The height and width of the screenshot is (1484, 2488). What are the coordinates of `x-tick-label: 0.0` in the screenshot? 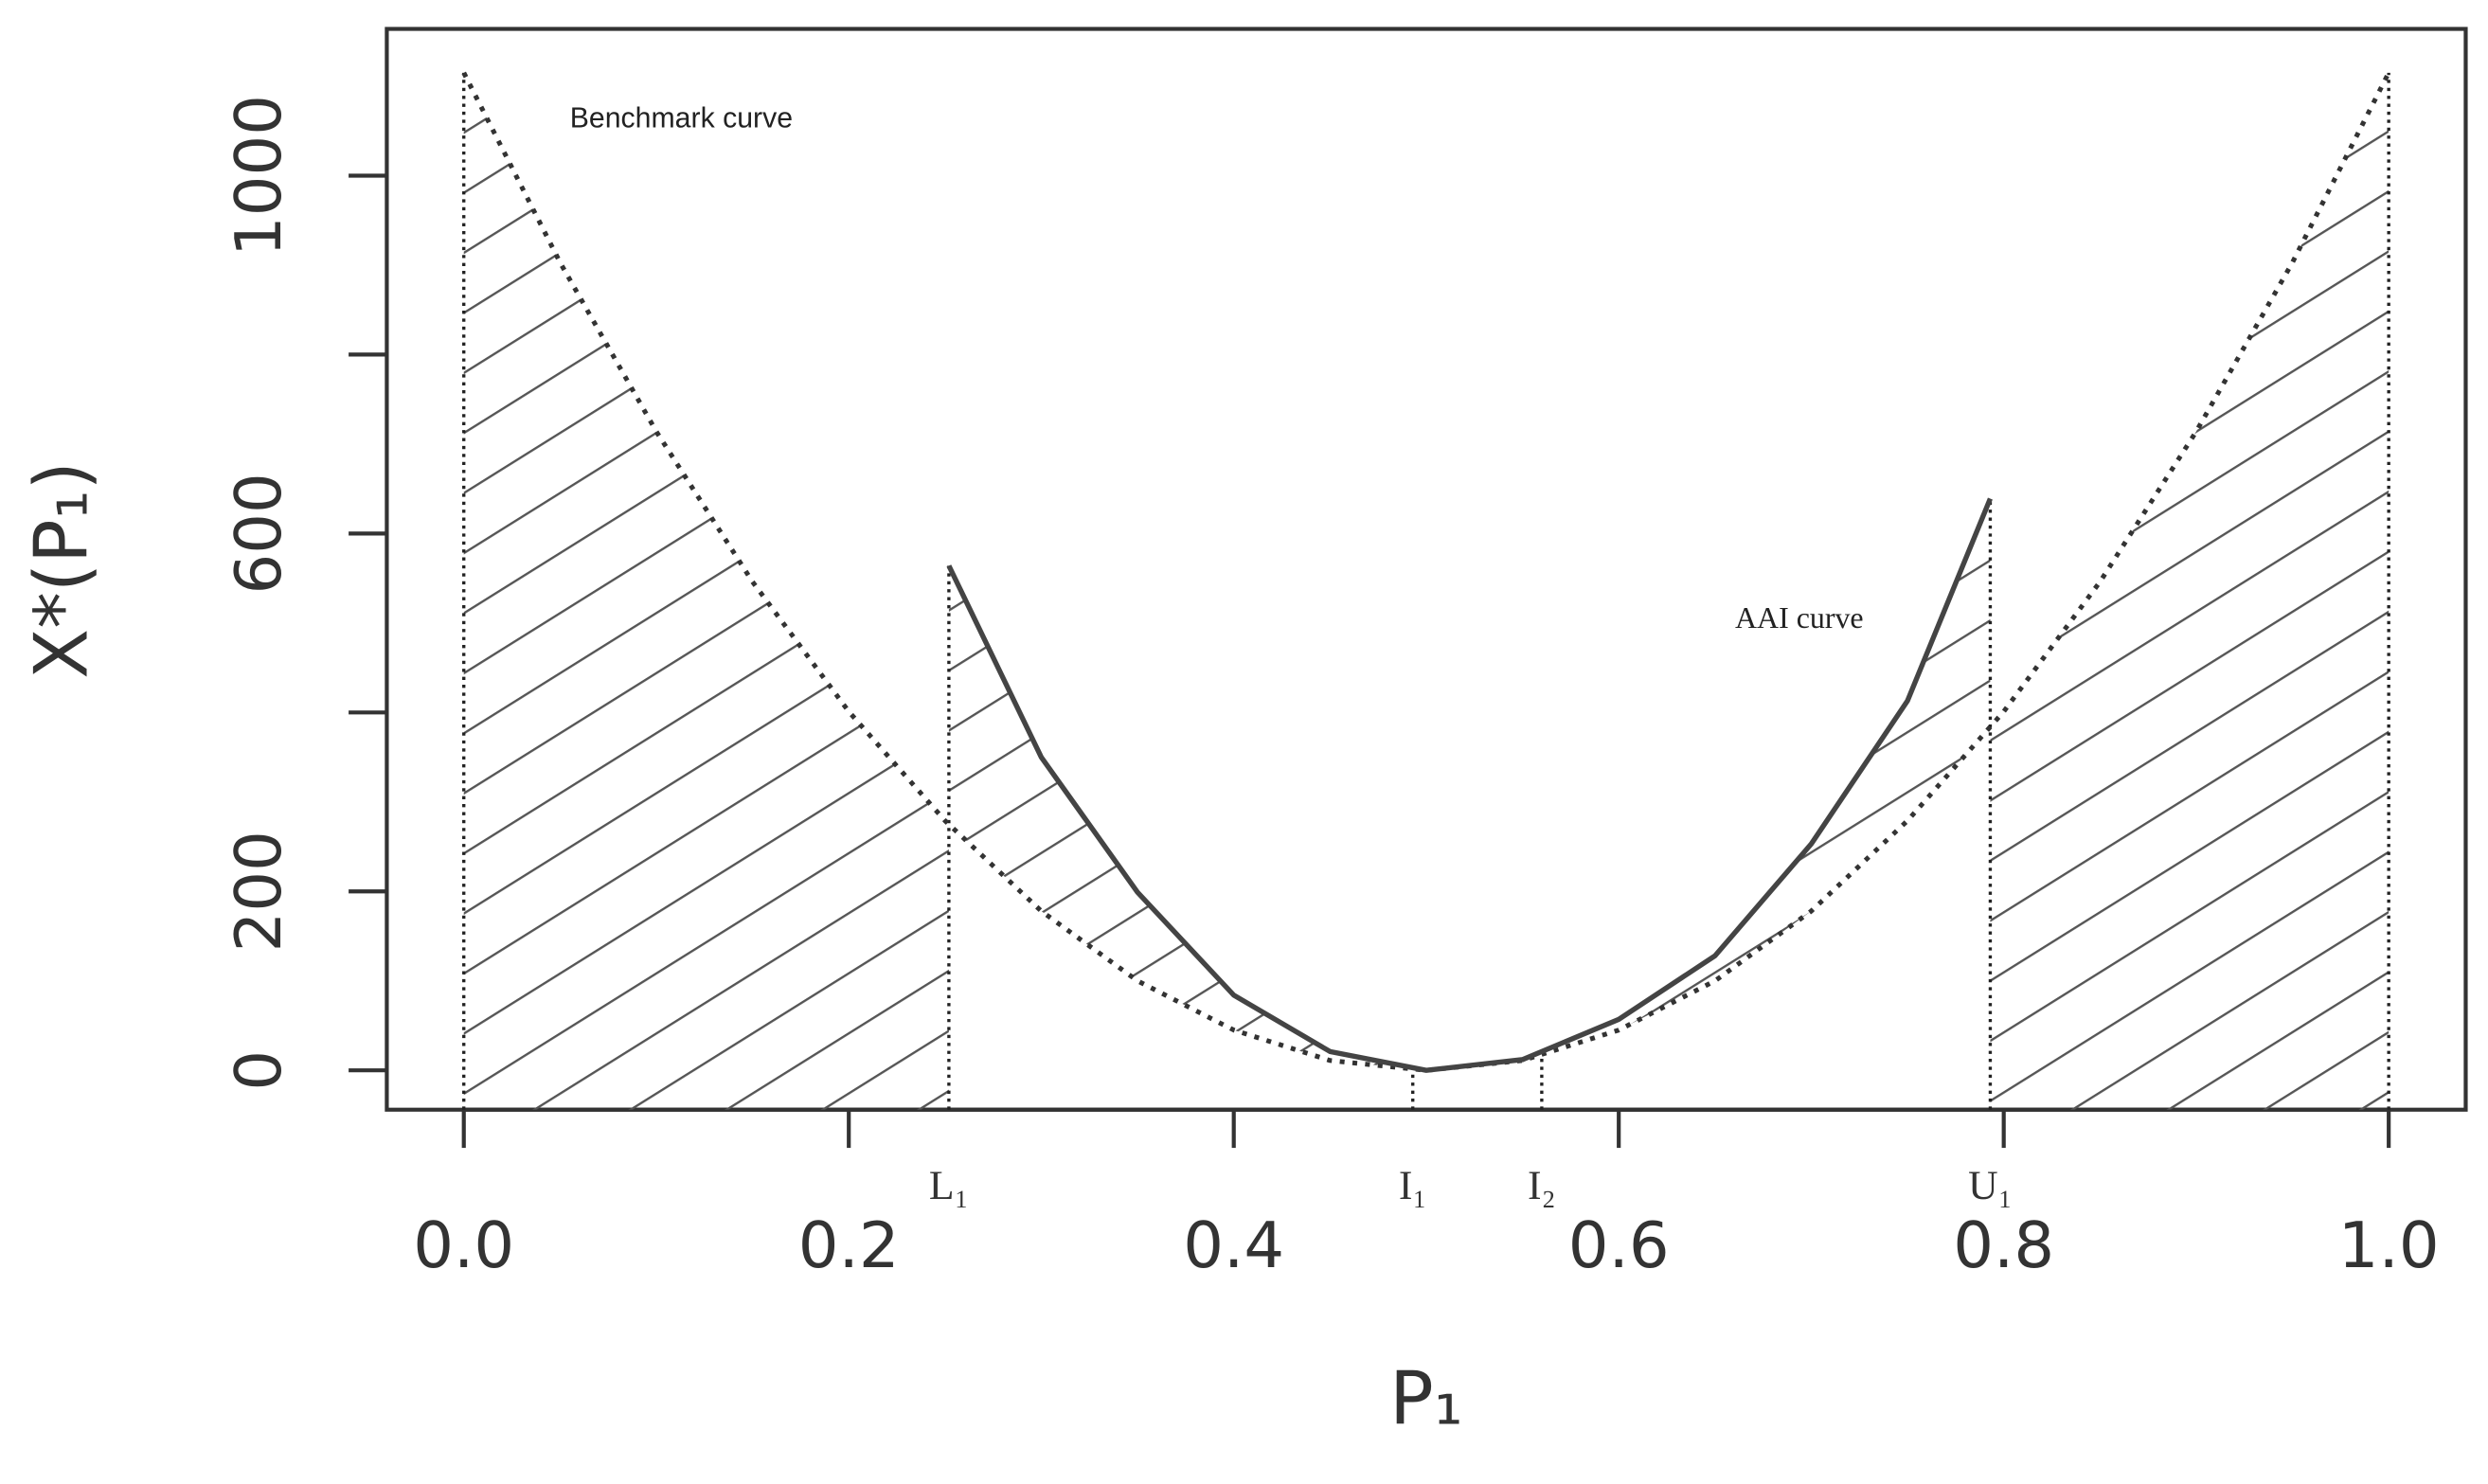 It's located at (463, 1245).